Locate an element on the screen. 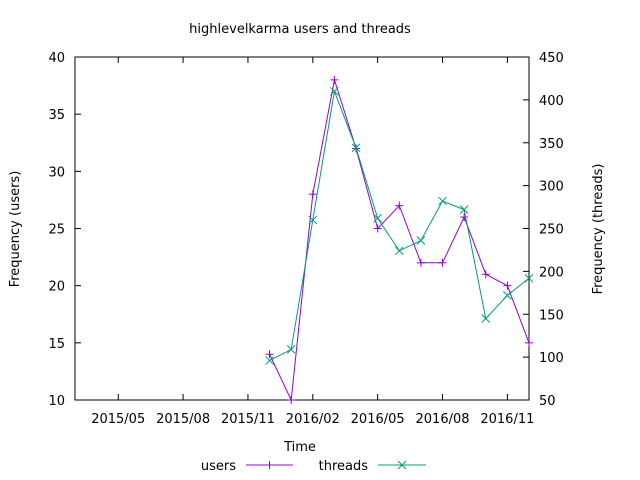 The width and height of the screenshot is (640, 480). y-axis-right: 50 100 150 200 250 300 350 400 450 is located at coordinates (543, 230).